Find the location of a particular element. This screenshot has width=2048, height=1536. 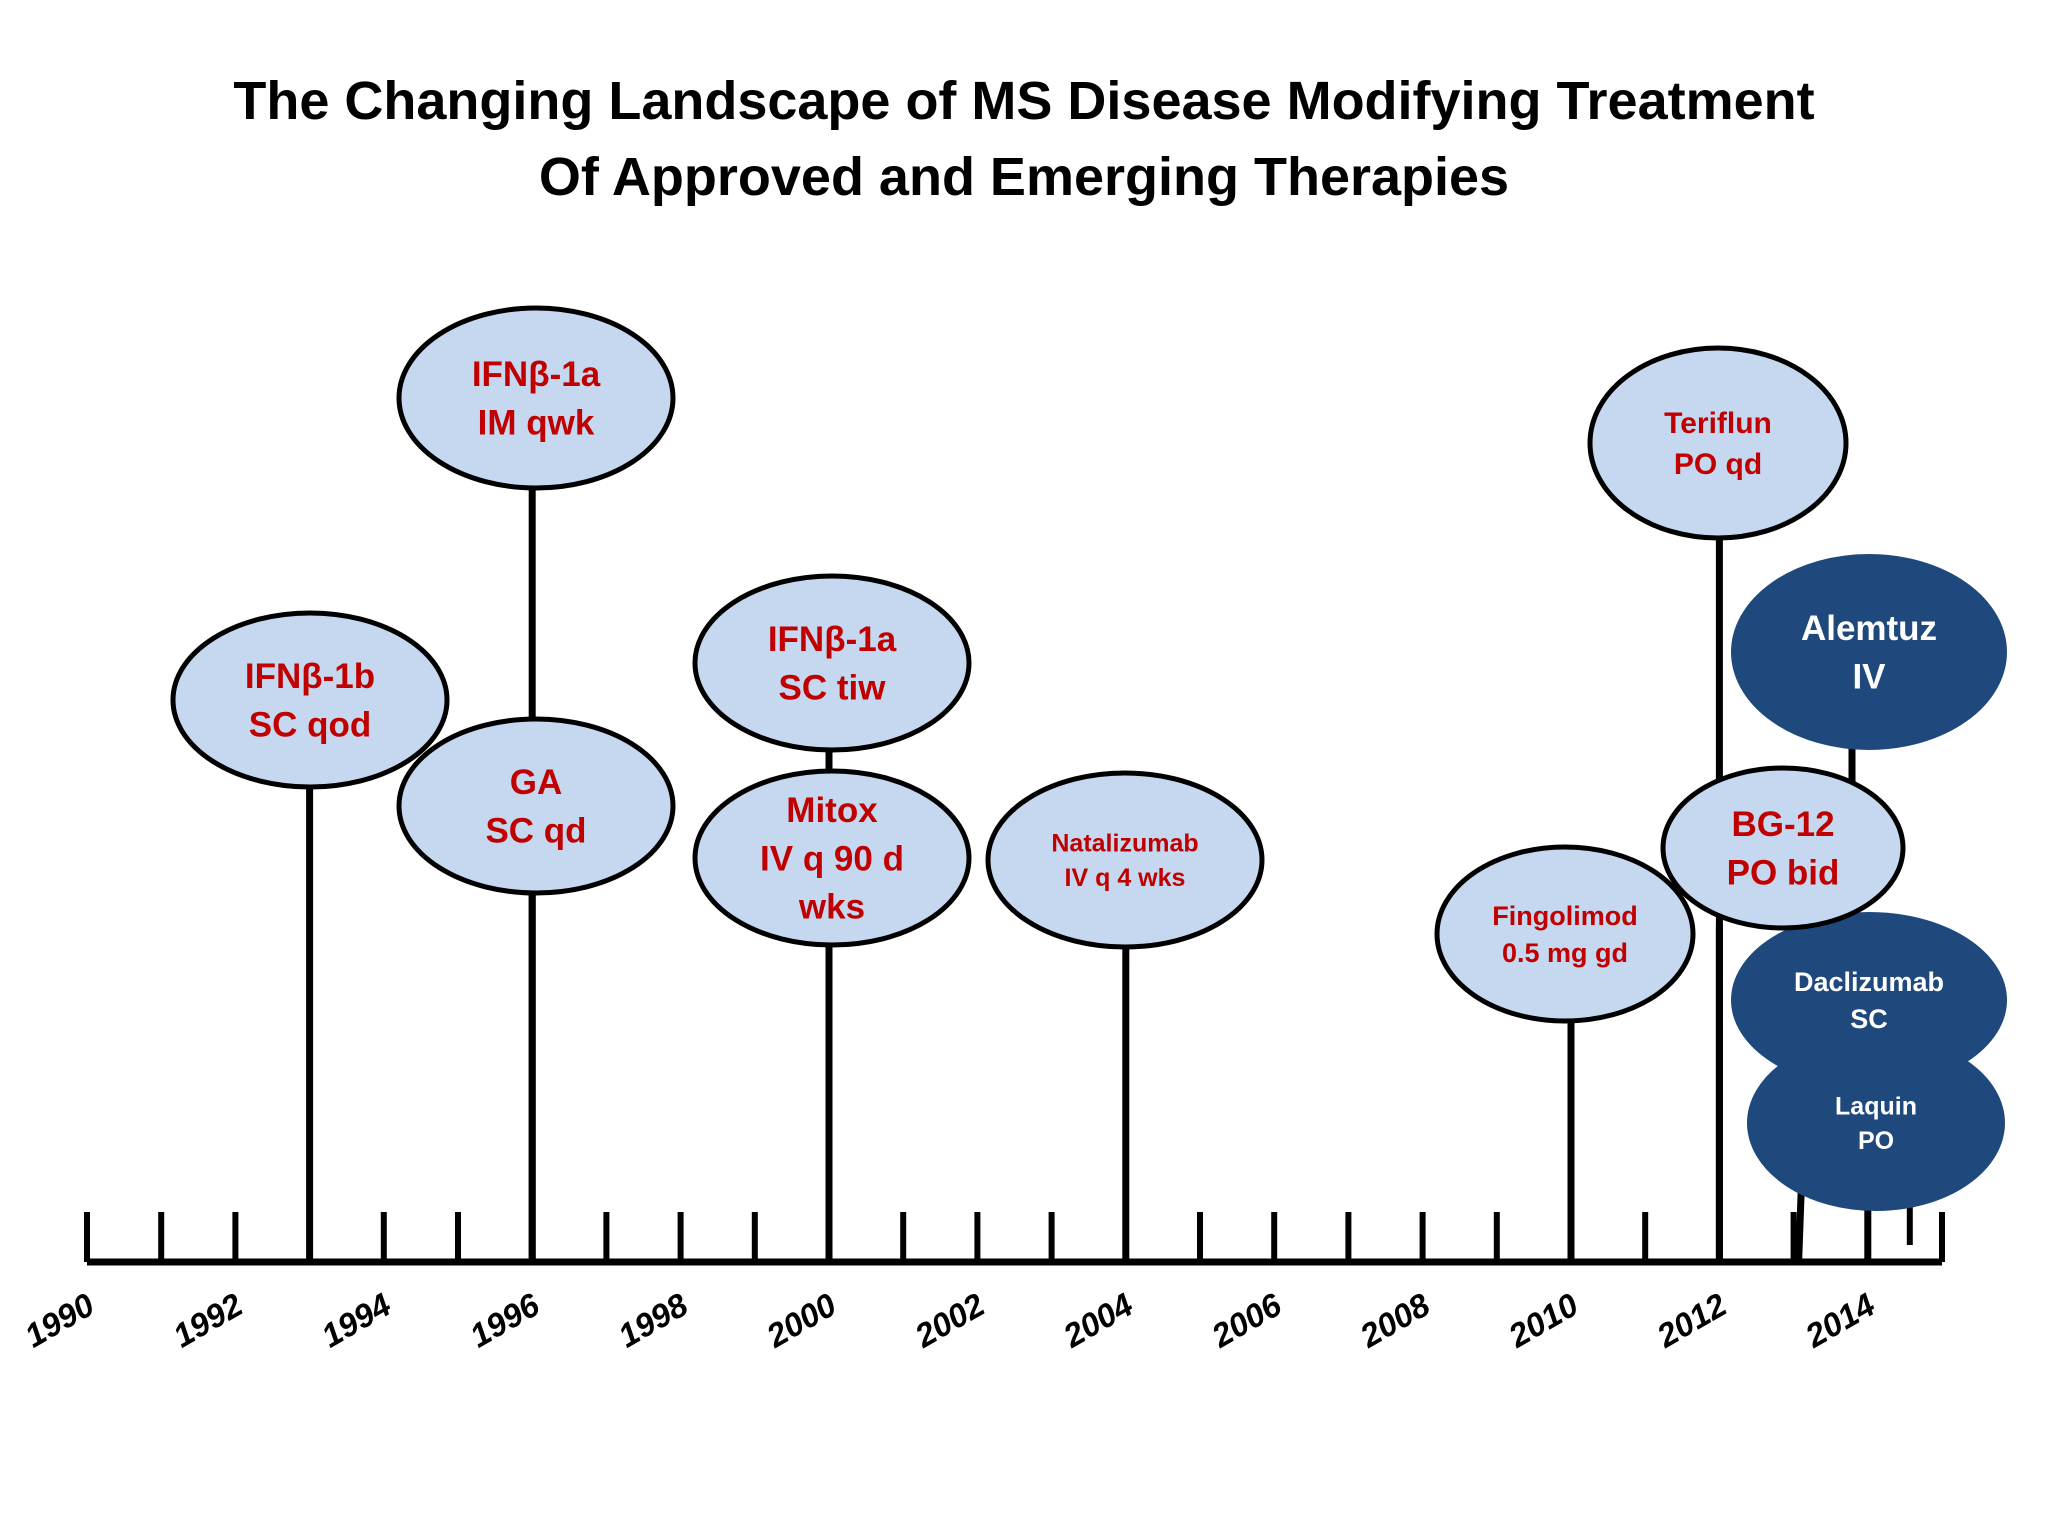

therapy-label: PO bid is located at coordinates (1783, 872).